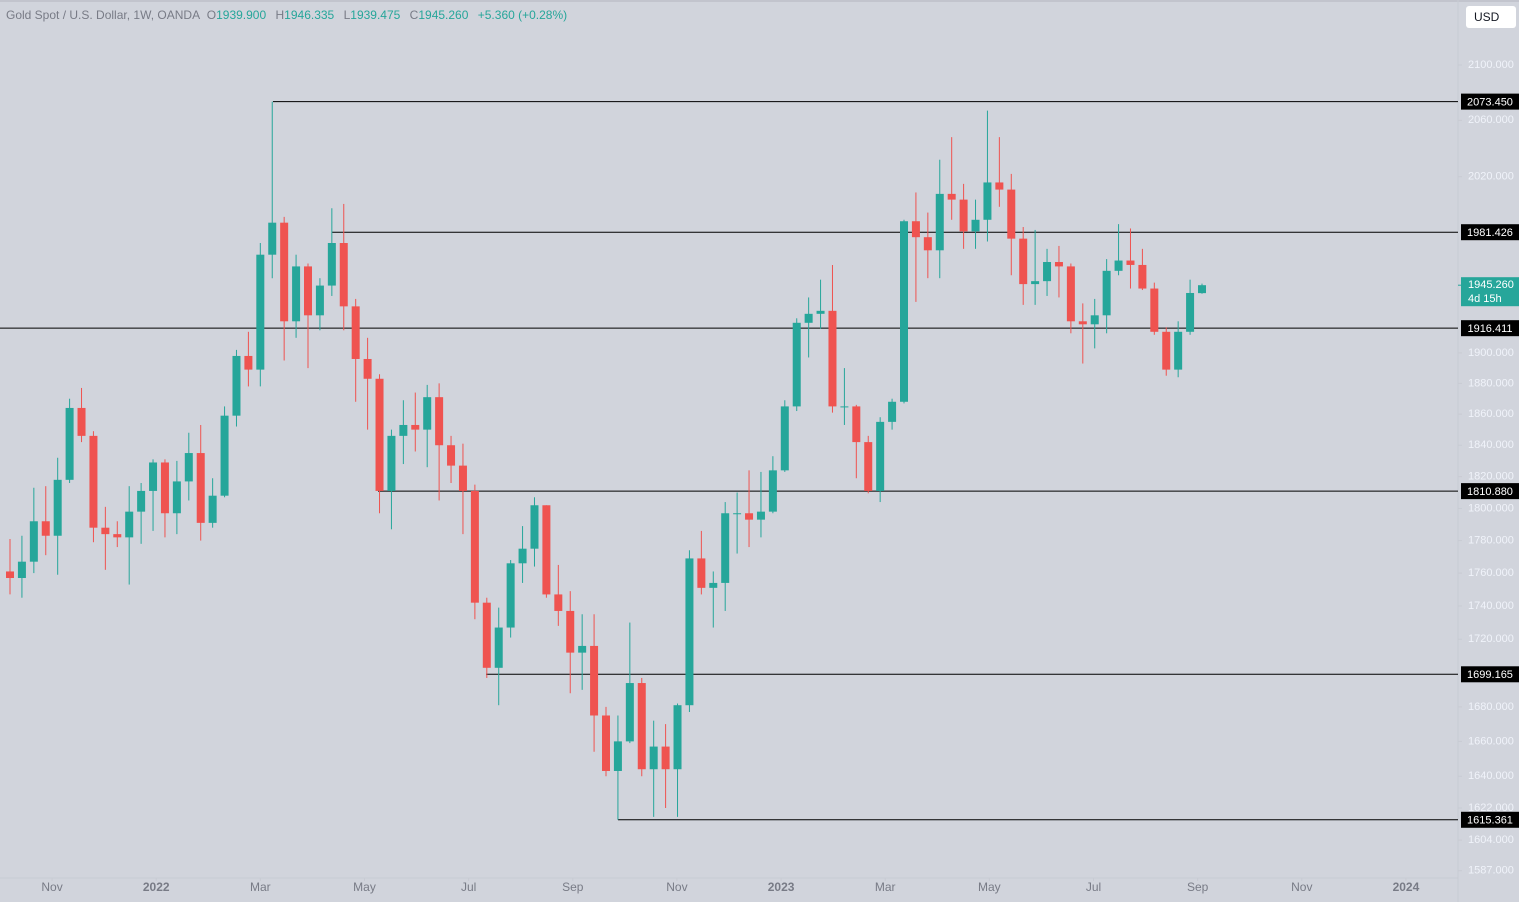 The width and height of the screenshot is (1519, 902). I want to click on y-tick-label: 1720.000, so click(1491, 639).